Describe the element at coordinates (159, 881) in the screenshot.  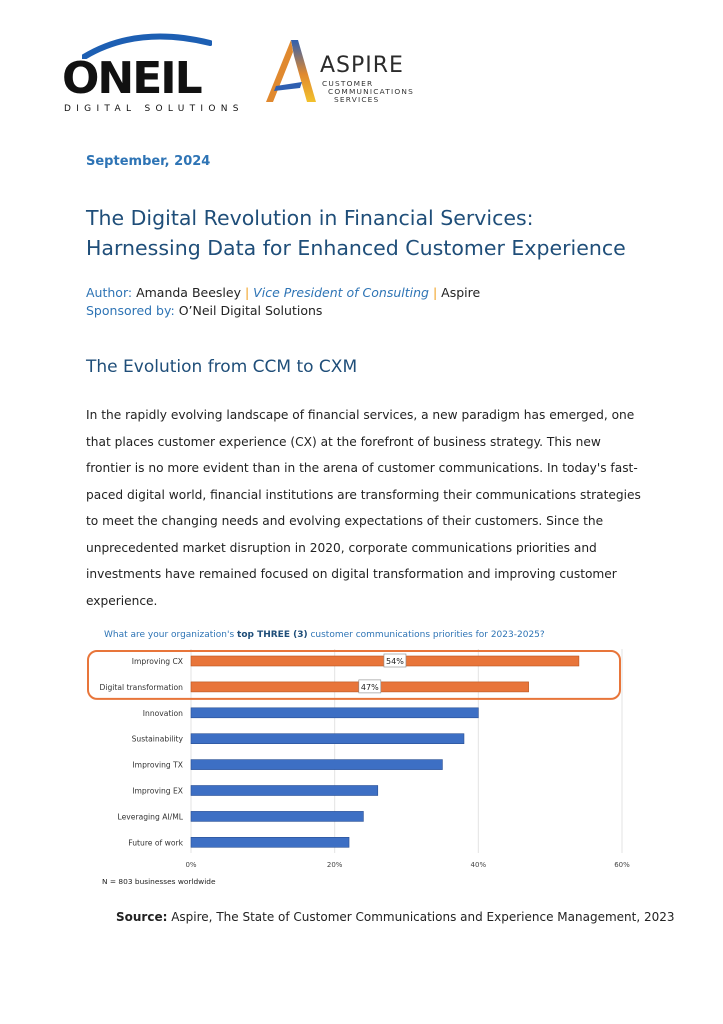
I see `chart-sample-note: N = 803 businesses worldwide` at that location.